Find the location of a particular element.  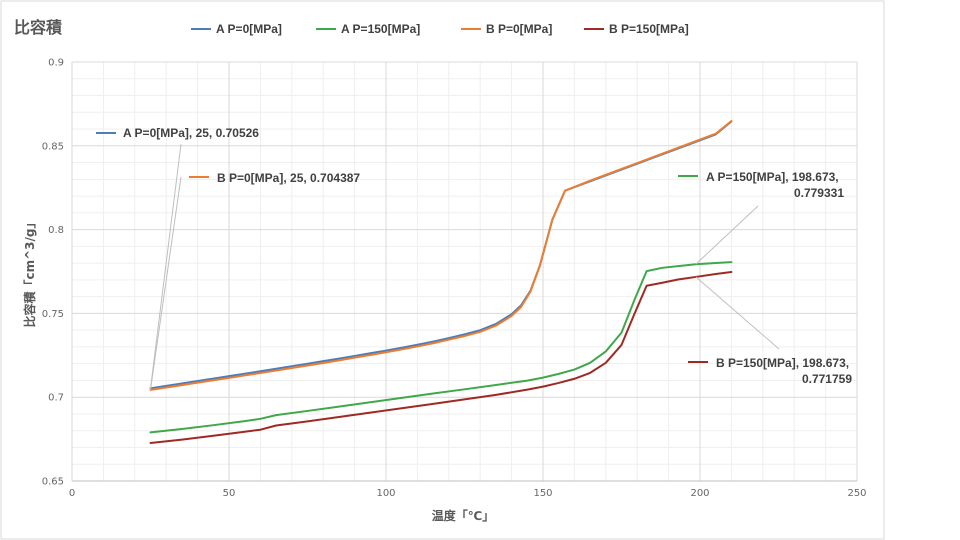

y-tick-label: 0.8 is located at coordinates (56, 230).